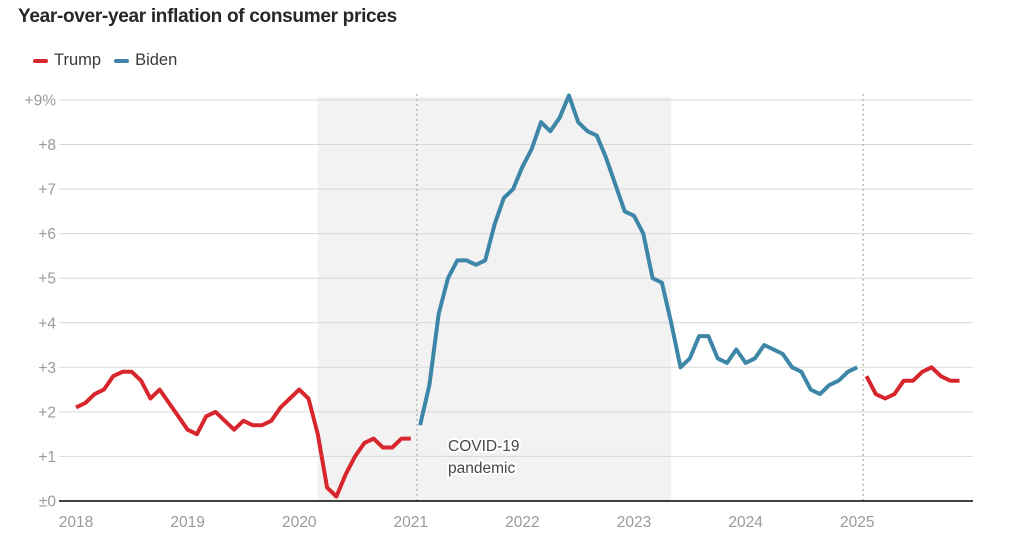 Image resolution: width=1022 pixels, height=550 pixels. Describe the element at coordinates (47, 190) in the screenshot. I see `y-axis-tick-label: +7` at that location.